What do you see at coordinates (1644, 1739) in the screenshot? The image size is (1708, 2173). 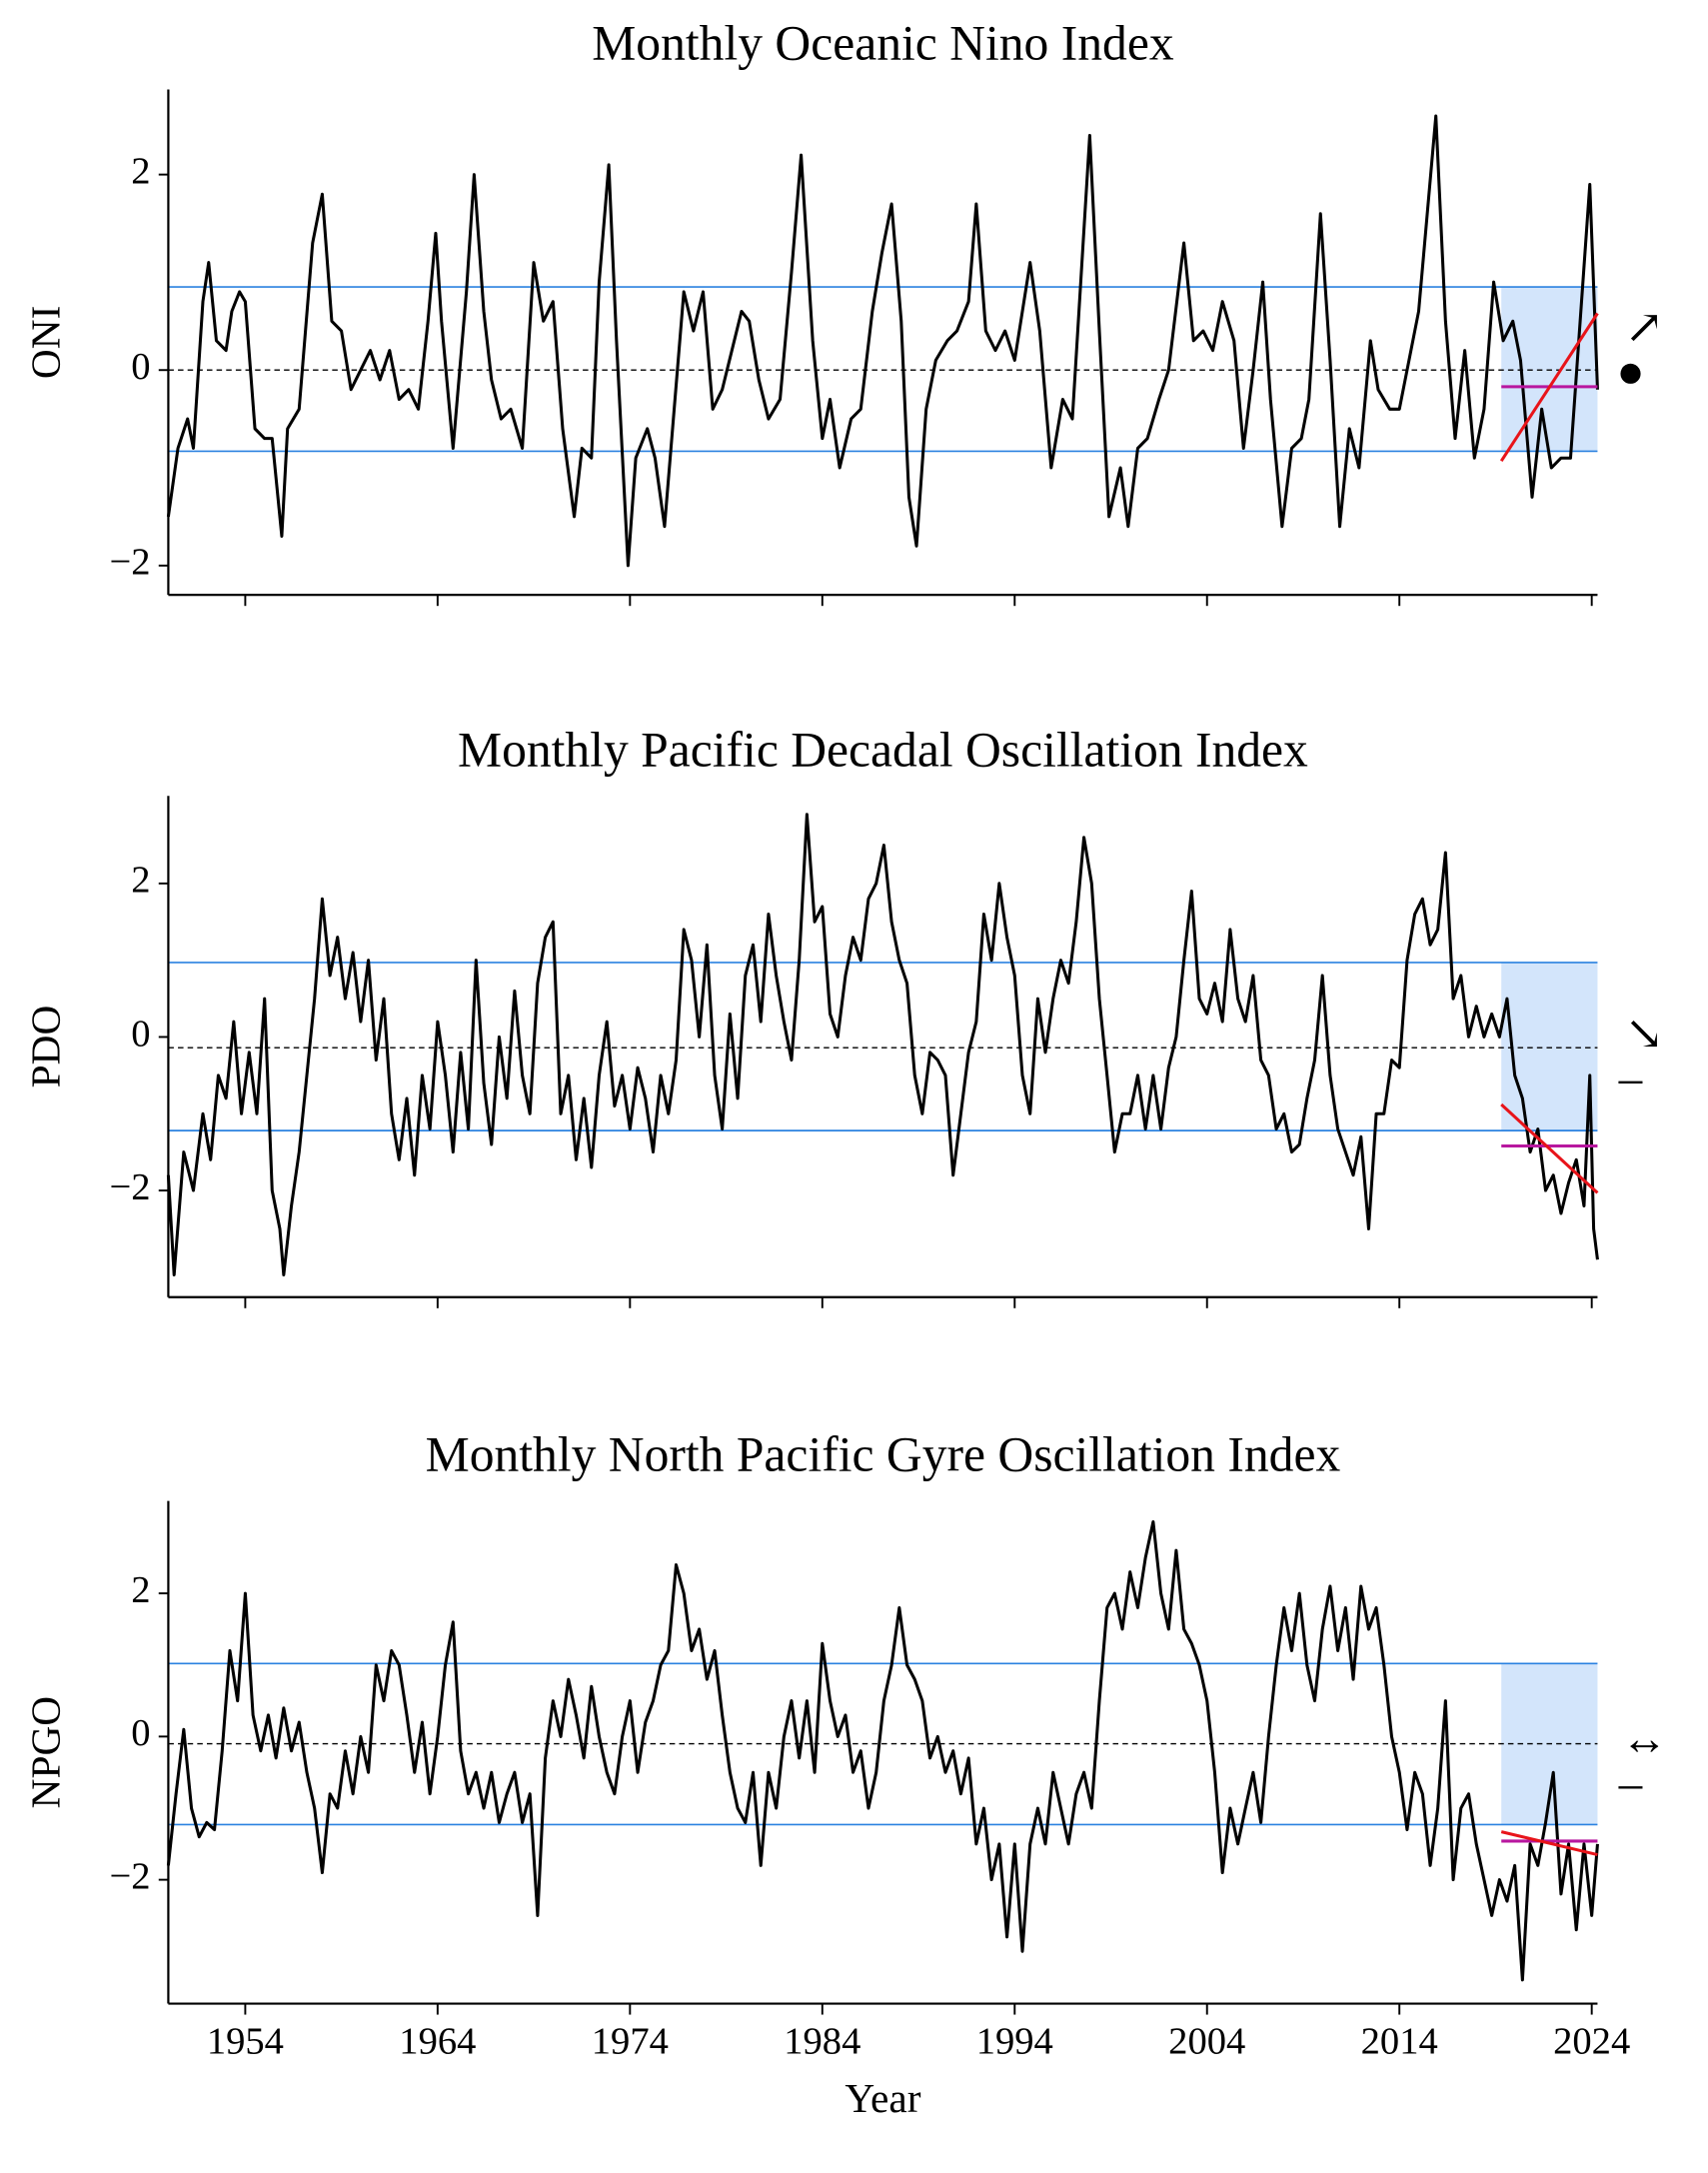 I see `trend-symbol: ↔` at bounding box center [1644, 1739].